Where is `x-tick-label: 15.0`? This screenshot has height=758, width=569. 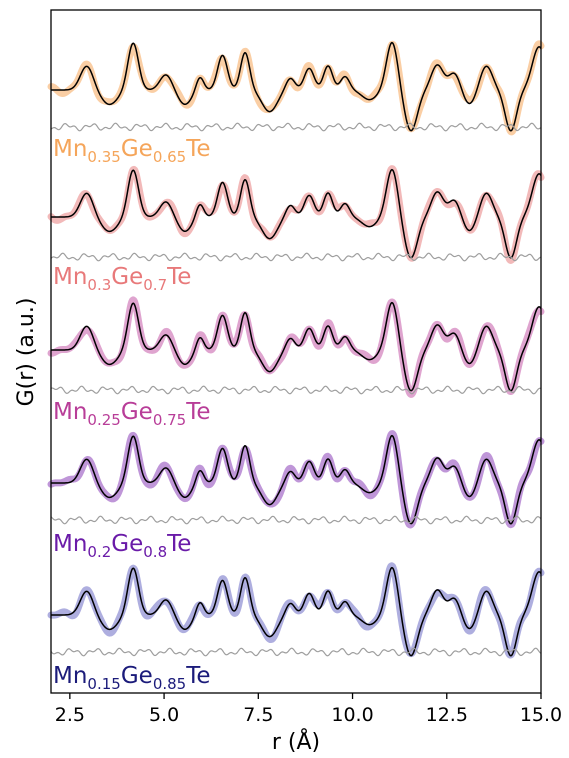
x-tick-label: 15.0 is located at coordinates (541, 715).